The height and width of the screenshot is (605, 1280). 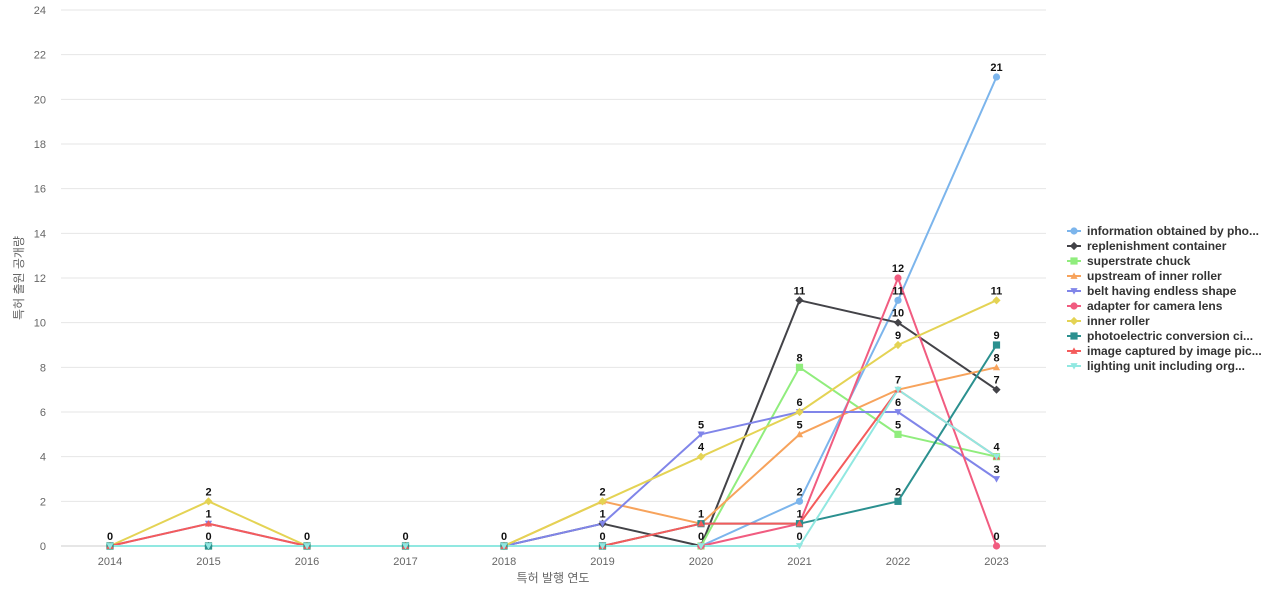 I want to click on legend-item-6: adapter for camera lens, so click(x=1145, y=306).